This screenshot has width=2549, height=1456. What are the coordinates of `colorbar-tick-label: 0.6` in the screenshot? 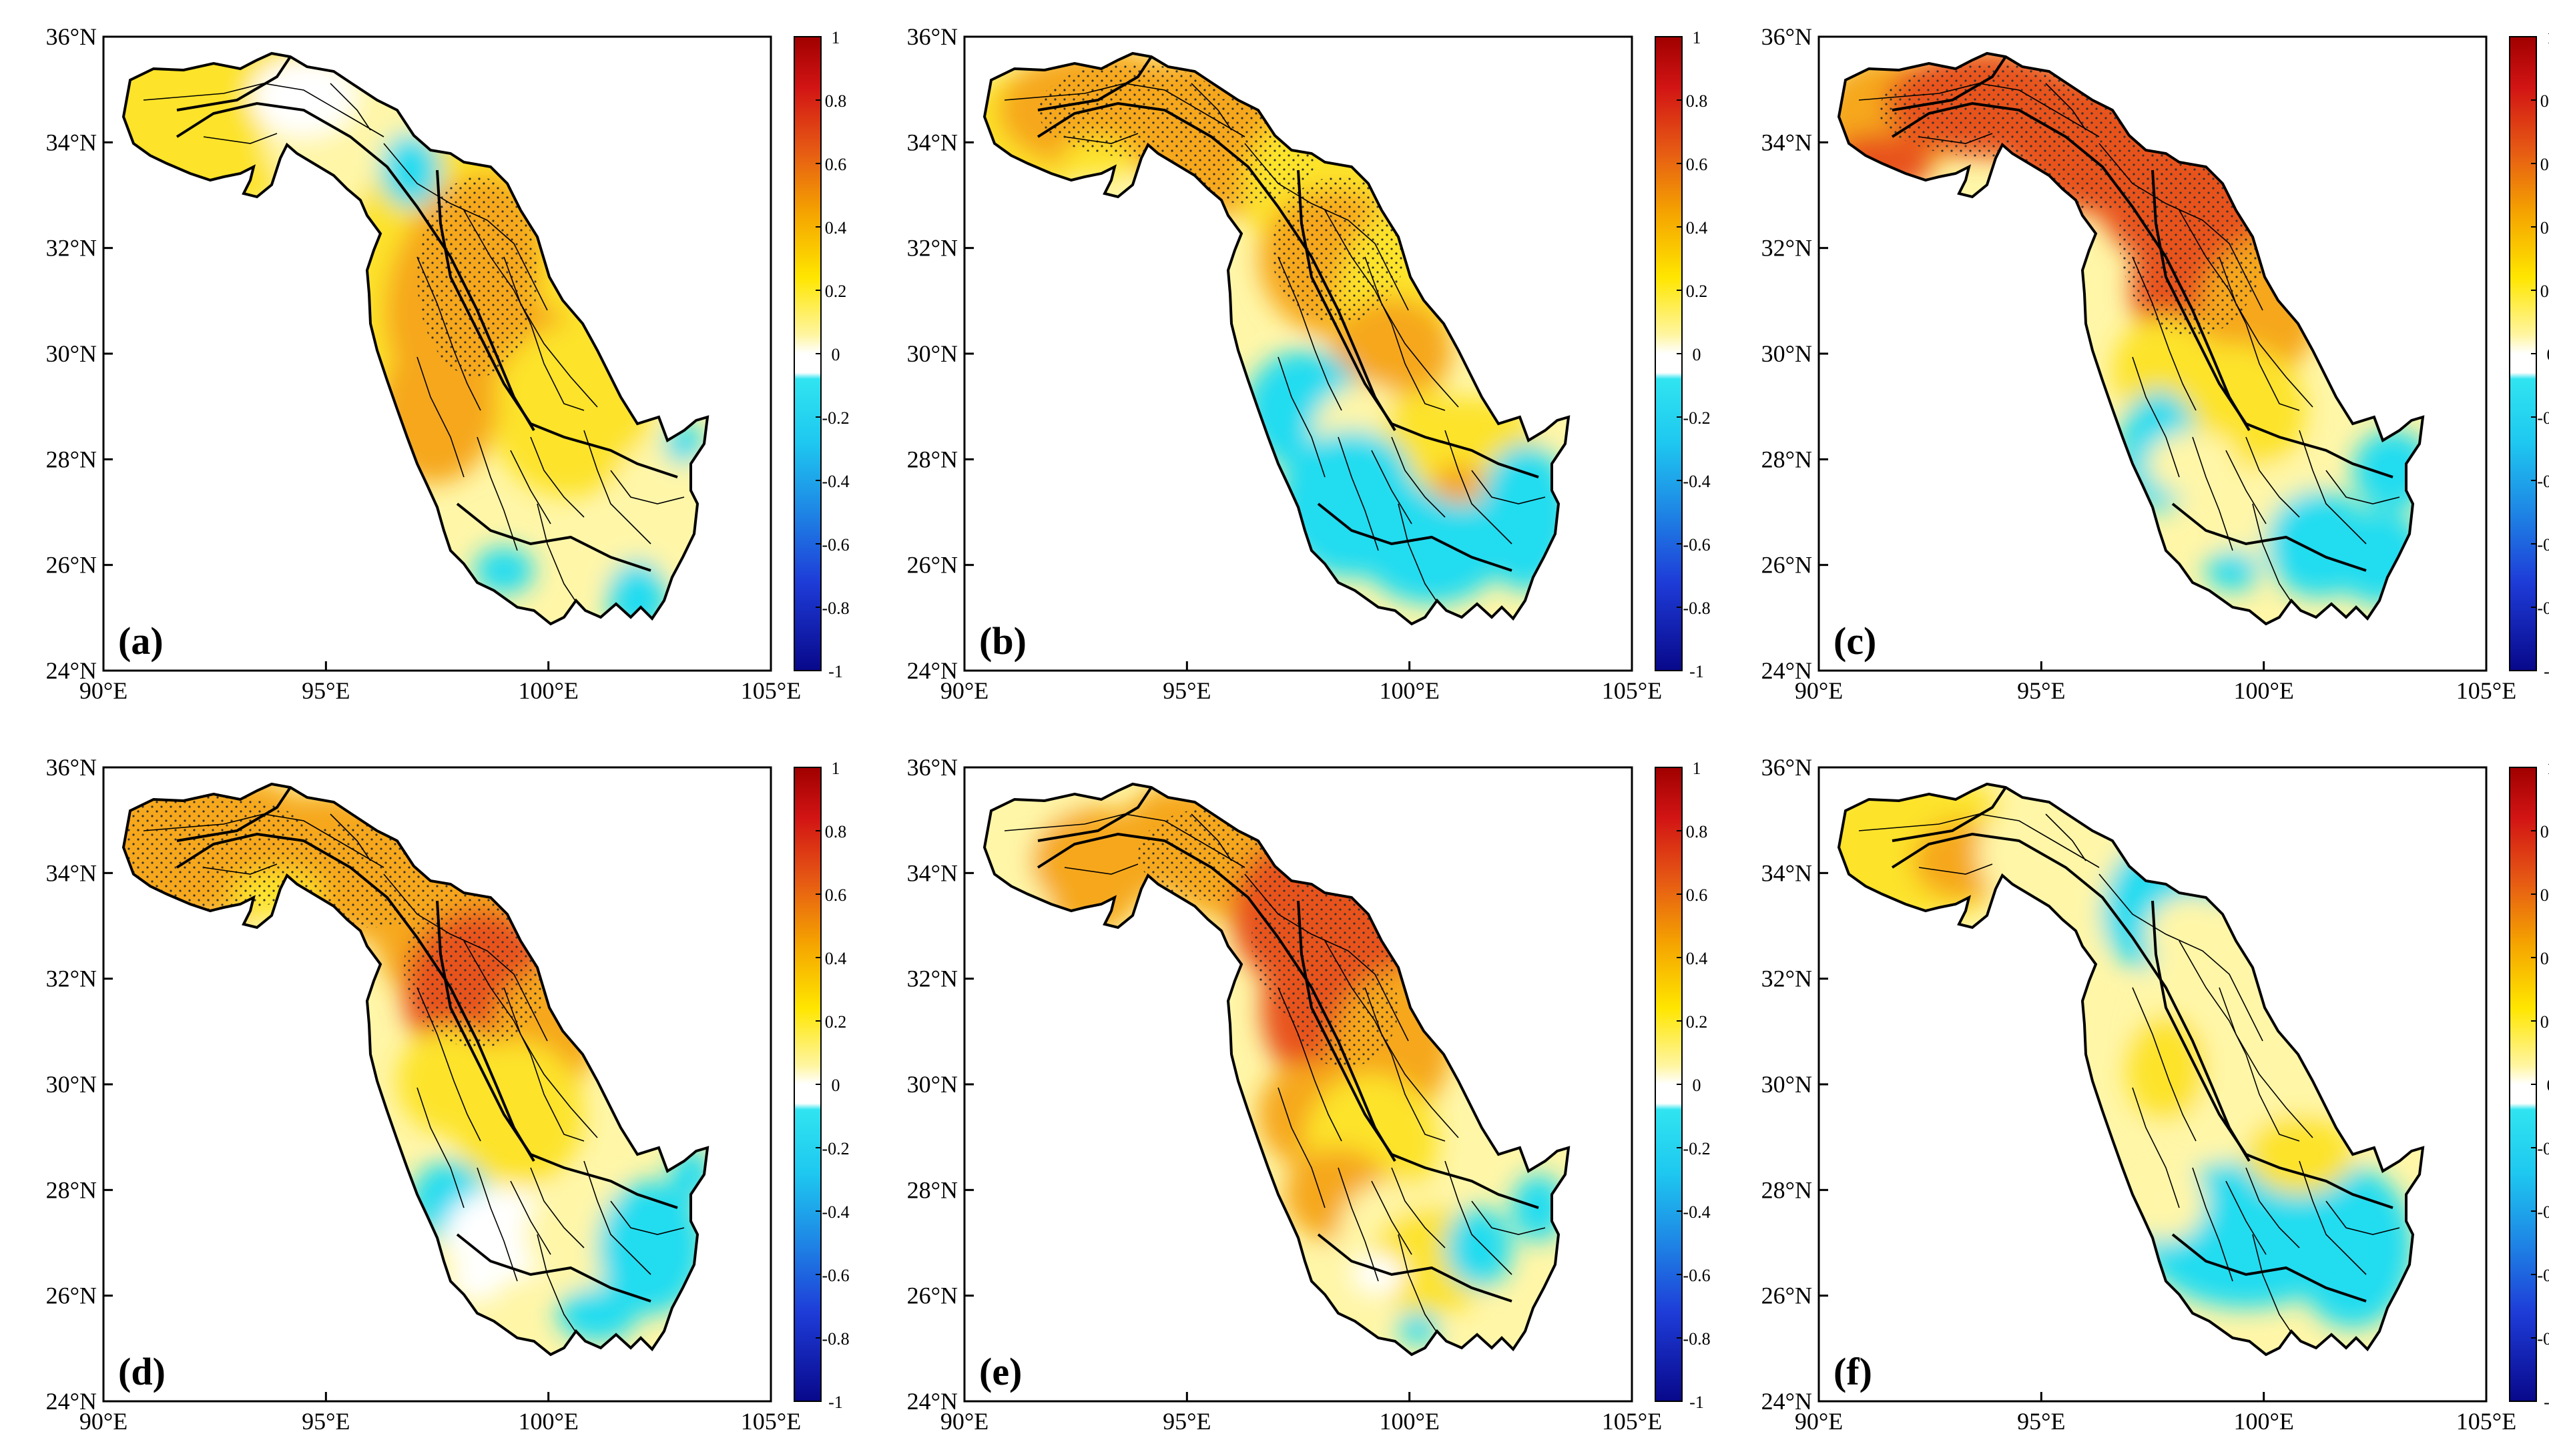 It's located at (836, 895).